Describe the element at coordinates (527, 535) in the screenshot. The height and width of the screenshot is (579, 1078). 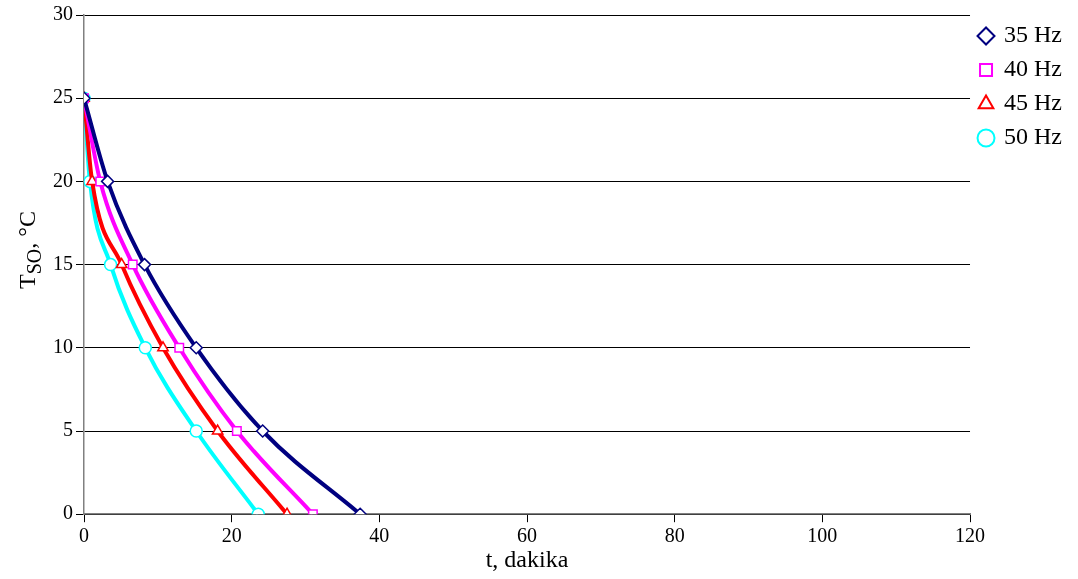
I see `x-tick-label: 60` at that location.